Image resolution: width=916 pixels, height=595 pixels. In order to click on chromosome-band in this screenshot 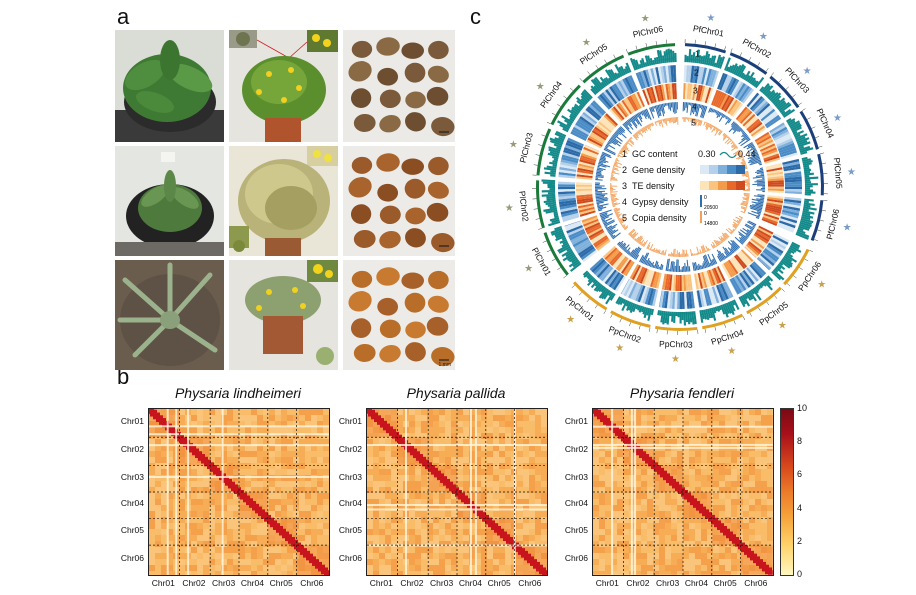, I will do `click(817, 220)`.